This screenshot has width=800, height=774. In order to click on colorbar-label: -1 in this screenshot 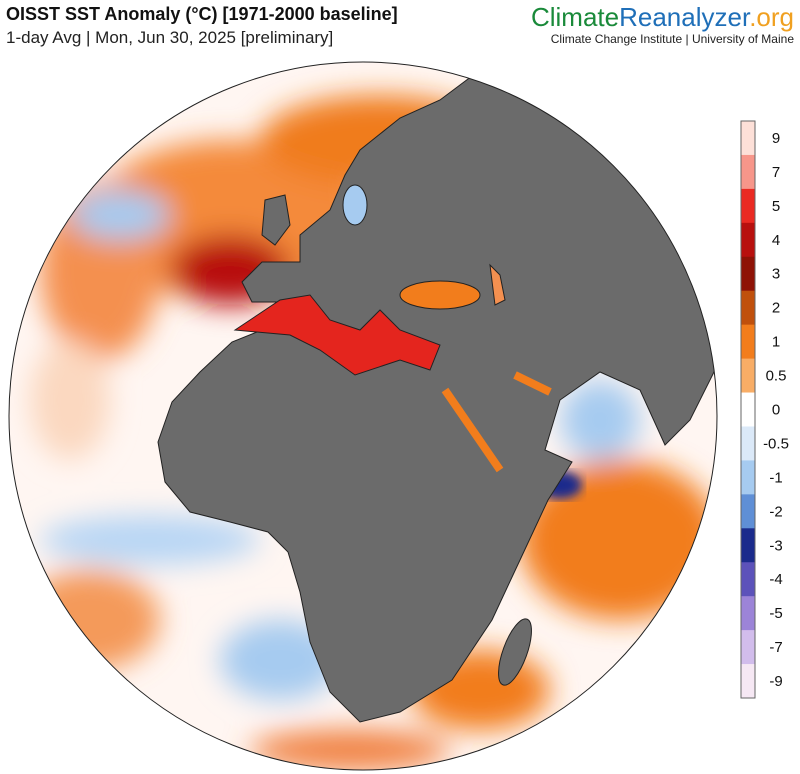, I will do `click(775, 477)`.